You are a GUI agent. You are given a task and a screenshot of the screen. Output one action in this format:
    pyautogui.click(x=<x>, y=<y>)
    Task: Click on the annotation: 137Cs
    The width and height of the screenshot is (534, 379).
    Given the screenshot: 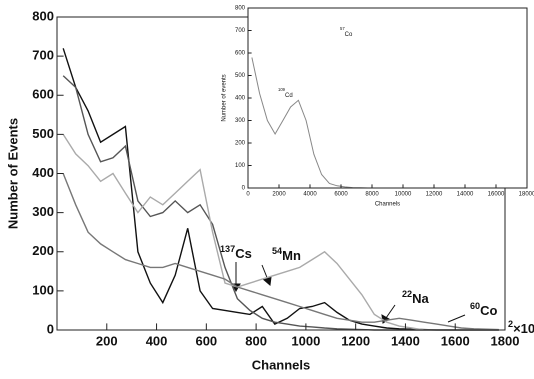 What is the action you would take?
    pyautogui.click(x=236, y=252)
    